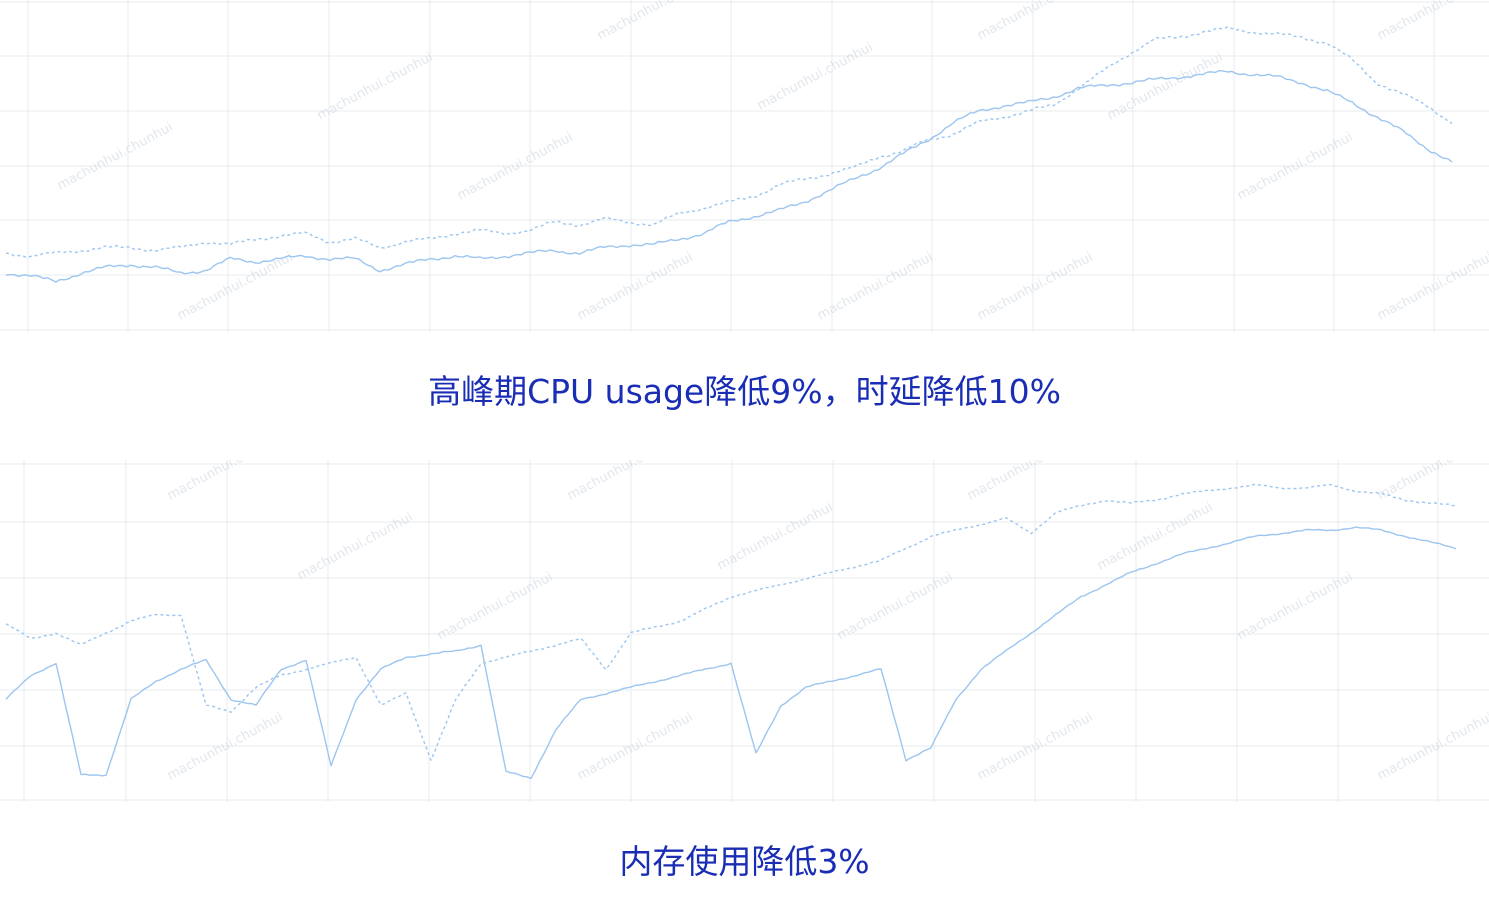  I want to click on cpu-chart-caption: 高峰期CPU usage降低9%，时延降低10%, so click(744, 391).